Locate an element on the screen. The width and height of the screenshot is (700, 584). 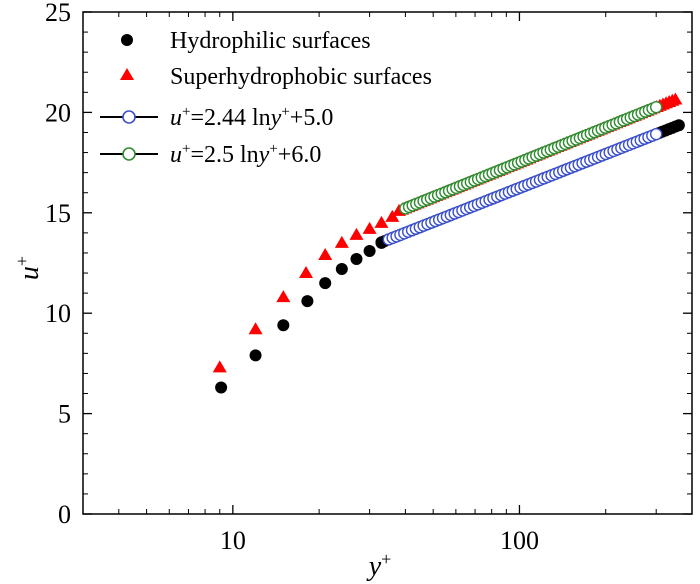
legend-label-fit-2: u+=2.5 lny++6.0 is located at coordinates (245, 154).